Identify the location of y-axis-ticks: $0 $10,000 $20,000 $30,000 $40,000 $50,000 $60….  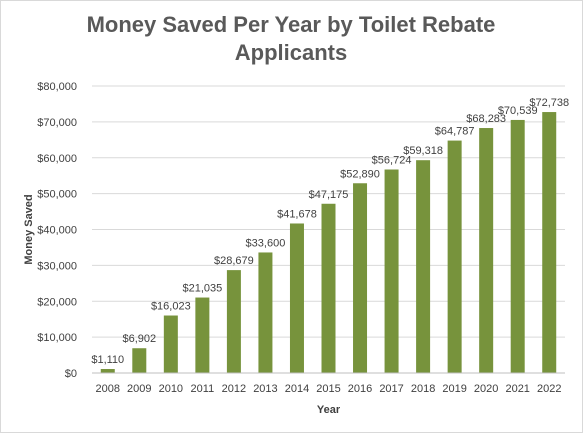
(57, 230).